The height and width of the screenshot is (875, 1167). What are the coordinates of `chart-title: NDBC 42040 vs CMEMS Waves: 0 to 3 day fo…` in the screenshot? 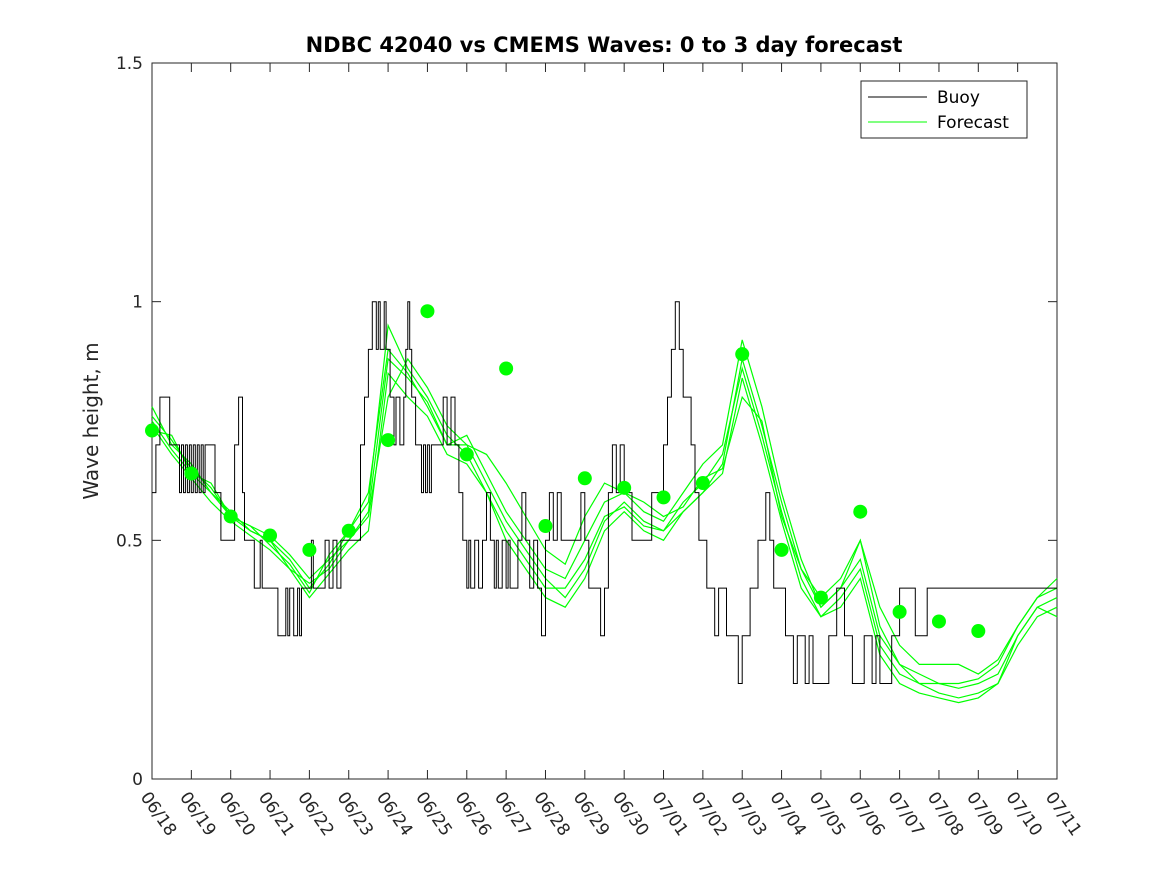 It's located at (604, 45).